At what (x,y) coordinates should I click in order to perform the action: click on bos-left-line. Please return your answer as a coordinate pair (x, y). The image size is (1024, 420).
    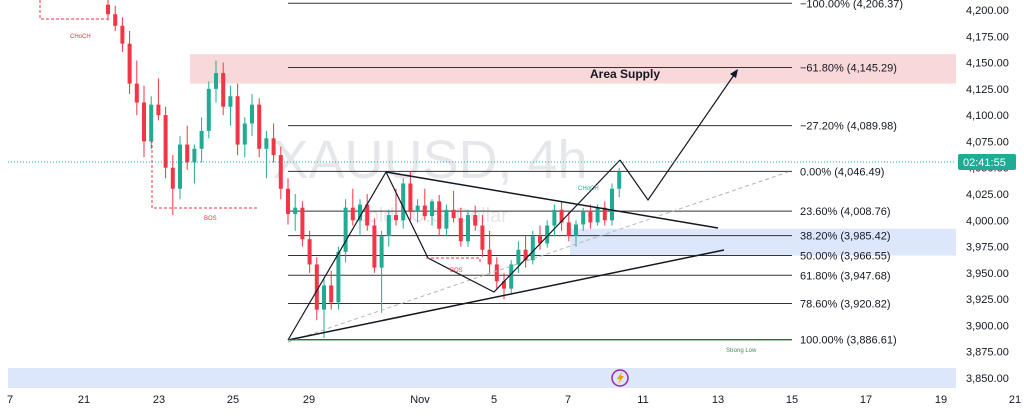
    Looking at the image, I should click on (204, 174).